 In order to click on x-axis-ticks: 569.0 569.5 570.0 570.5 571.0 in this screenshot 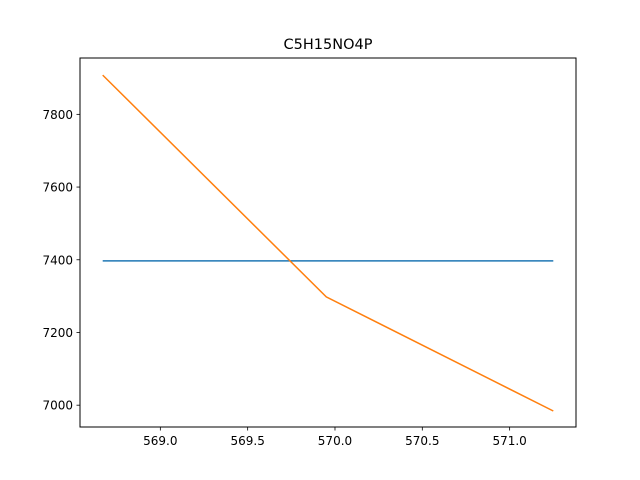, I will do `click(335, 437)`.